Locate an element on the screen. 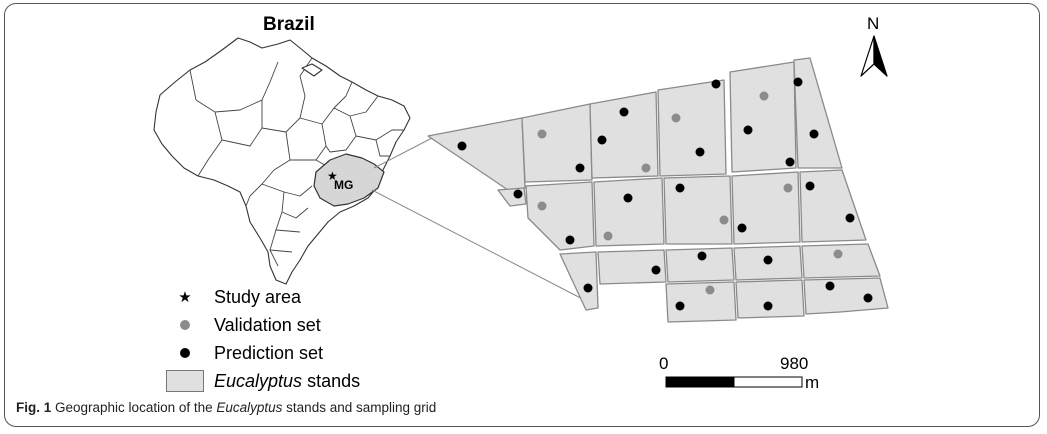  legend-row-validation: Validation set is located at coordinates (260, 325).